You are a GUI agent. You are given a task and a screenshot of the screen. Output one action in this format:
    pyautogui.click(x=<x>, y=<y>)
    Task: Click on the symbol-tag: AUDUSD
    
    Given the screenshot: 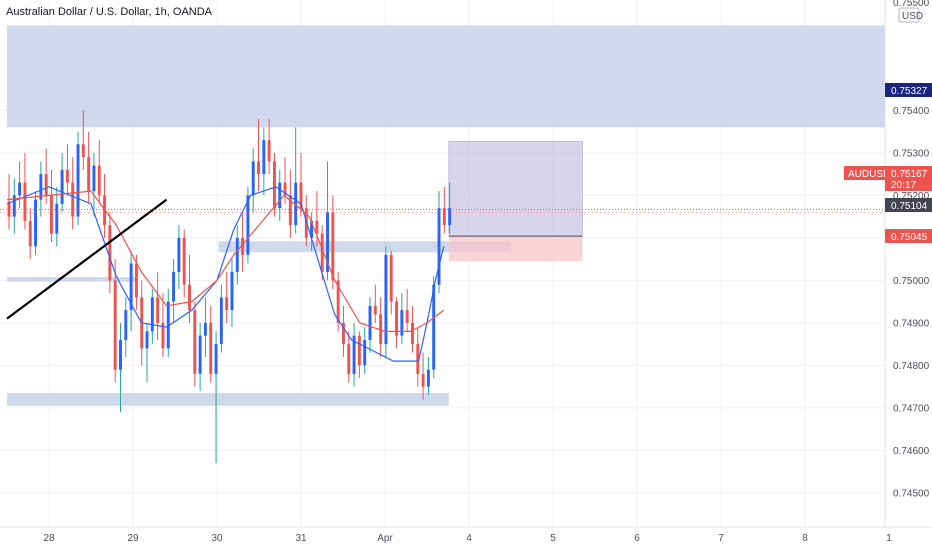 What is the action you would take?
    pyautogui.click(x=867, y=173)
    